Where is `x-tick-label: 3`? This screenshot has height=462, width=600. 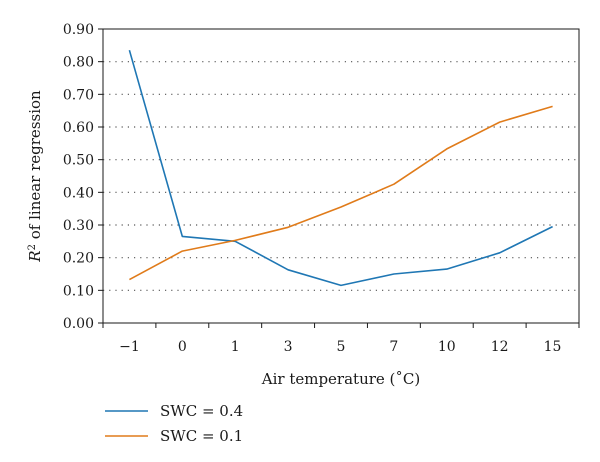
x-tick-label: 3 is located at coordinates (288, 347).